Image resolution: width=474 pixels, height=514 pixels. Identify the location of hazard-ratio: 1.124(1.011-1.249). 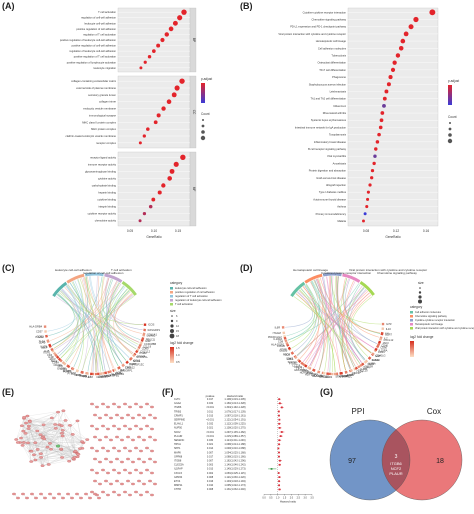
(234, 440).